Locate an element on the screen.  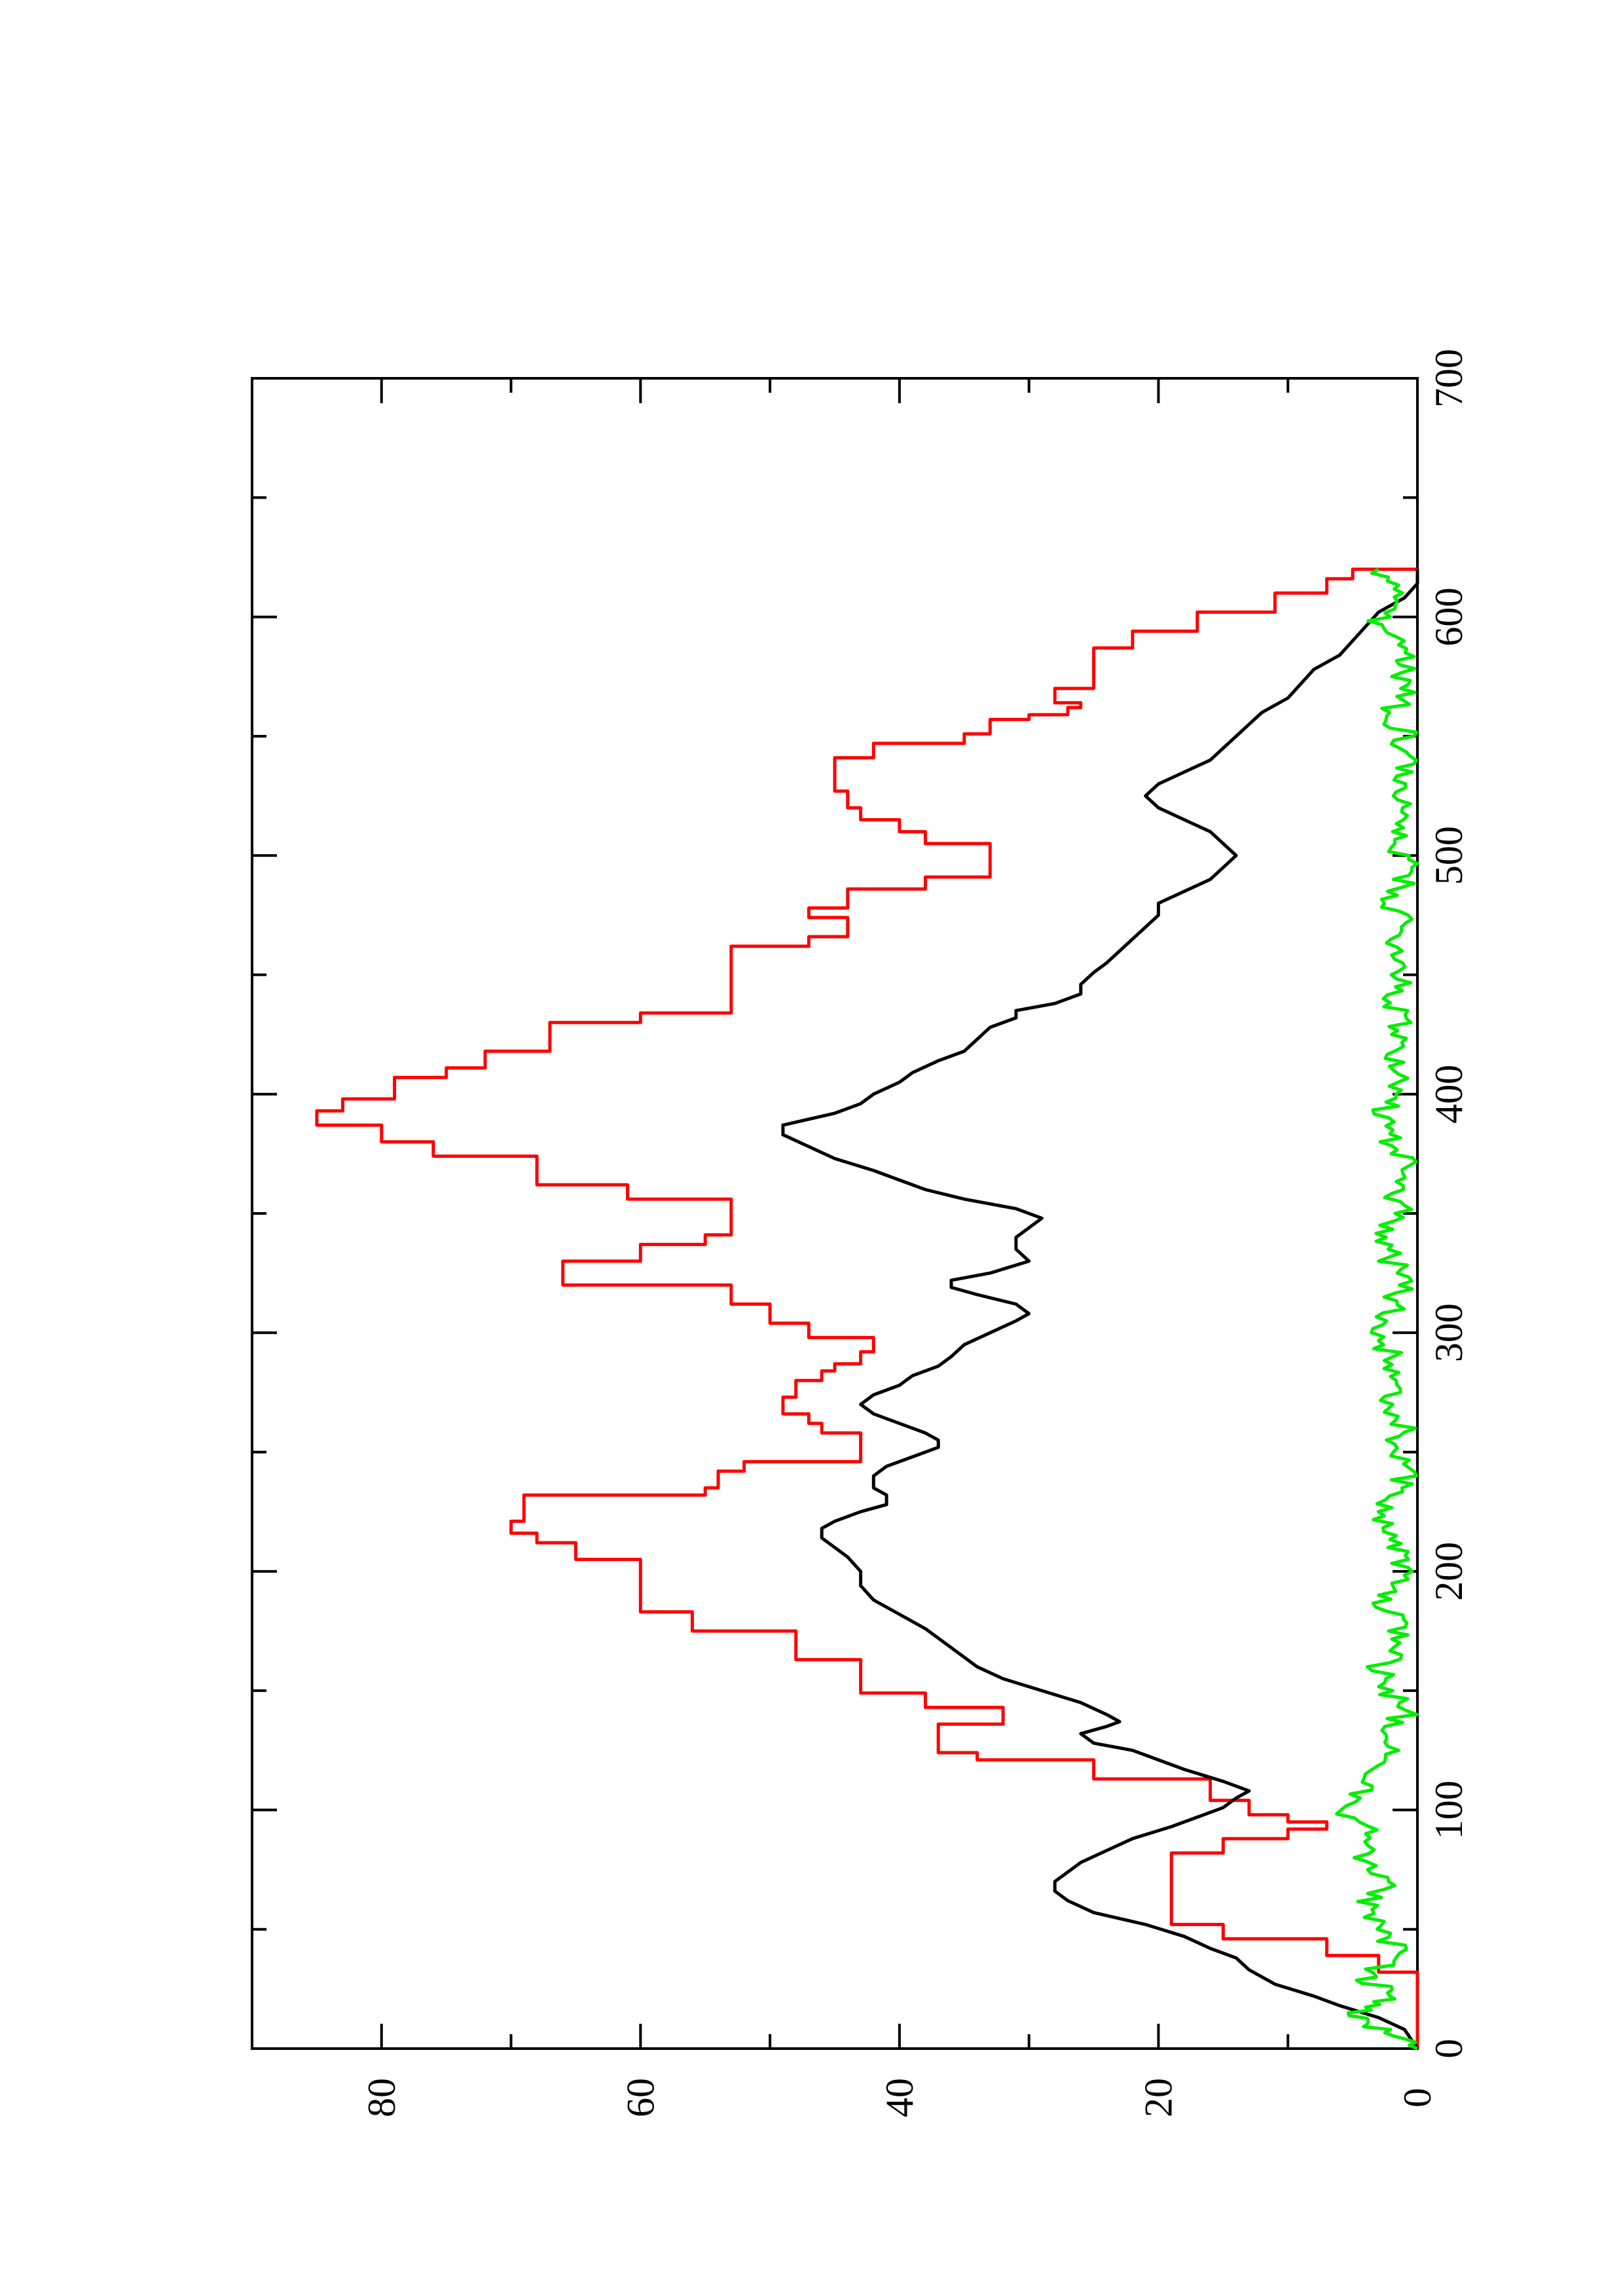
y-tick-label: 80 is located at coordinates (381, 2097).